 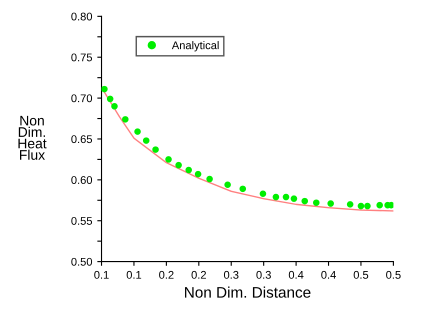 What do you see at coordinates (32, 138) in the screenshot?
I see `y-axis-title: Non Dim. Heat Flux` at bounding box center [32, 138].